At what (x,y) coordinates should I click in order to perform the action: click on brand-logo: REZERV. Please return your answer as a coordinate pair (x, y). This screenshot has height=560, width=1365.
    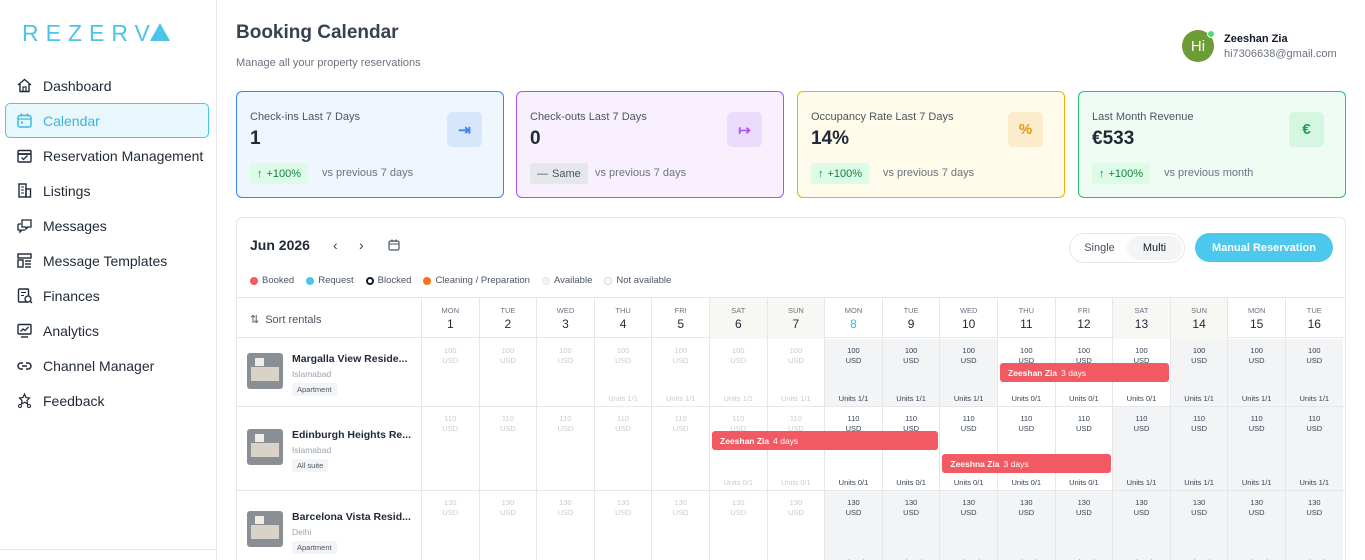
    Looking at the image, I should click on (89, 33).